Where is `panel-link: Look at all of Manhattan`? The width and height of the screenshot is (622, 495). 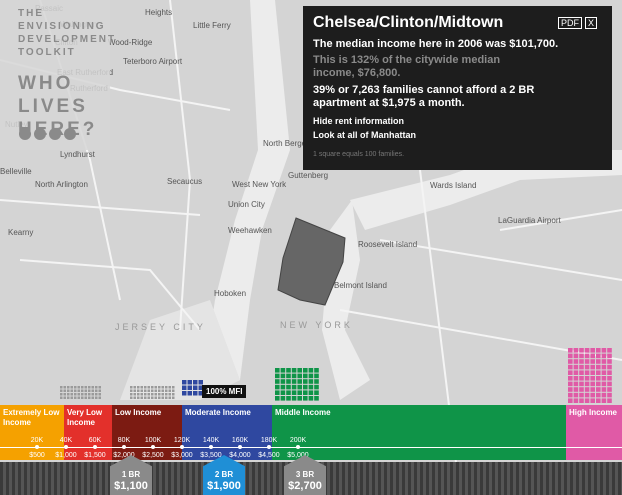 panel-link: Look at all of Manhattan is located at coordinates (365, 135).